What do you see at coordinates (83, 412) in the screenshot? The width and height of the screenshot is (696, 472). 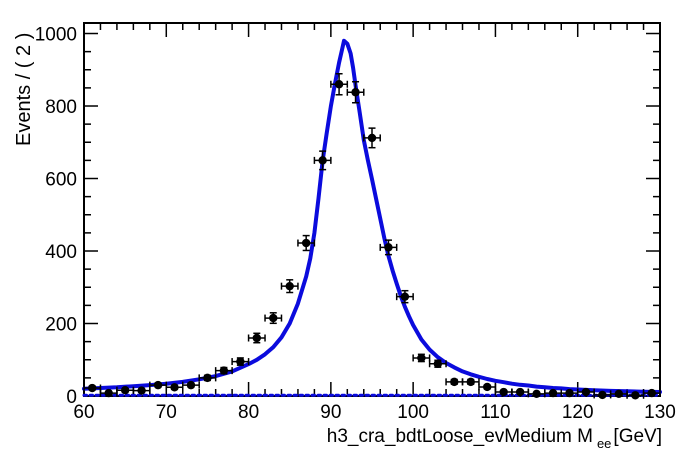 I see `x-tick-label: 60` at bounding box center [83, 412].